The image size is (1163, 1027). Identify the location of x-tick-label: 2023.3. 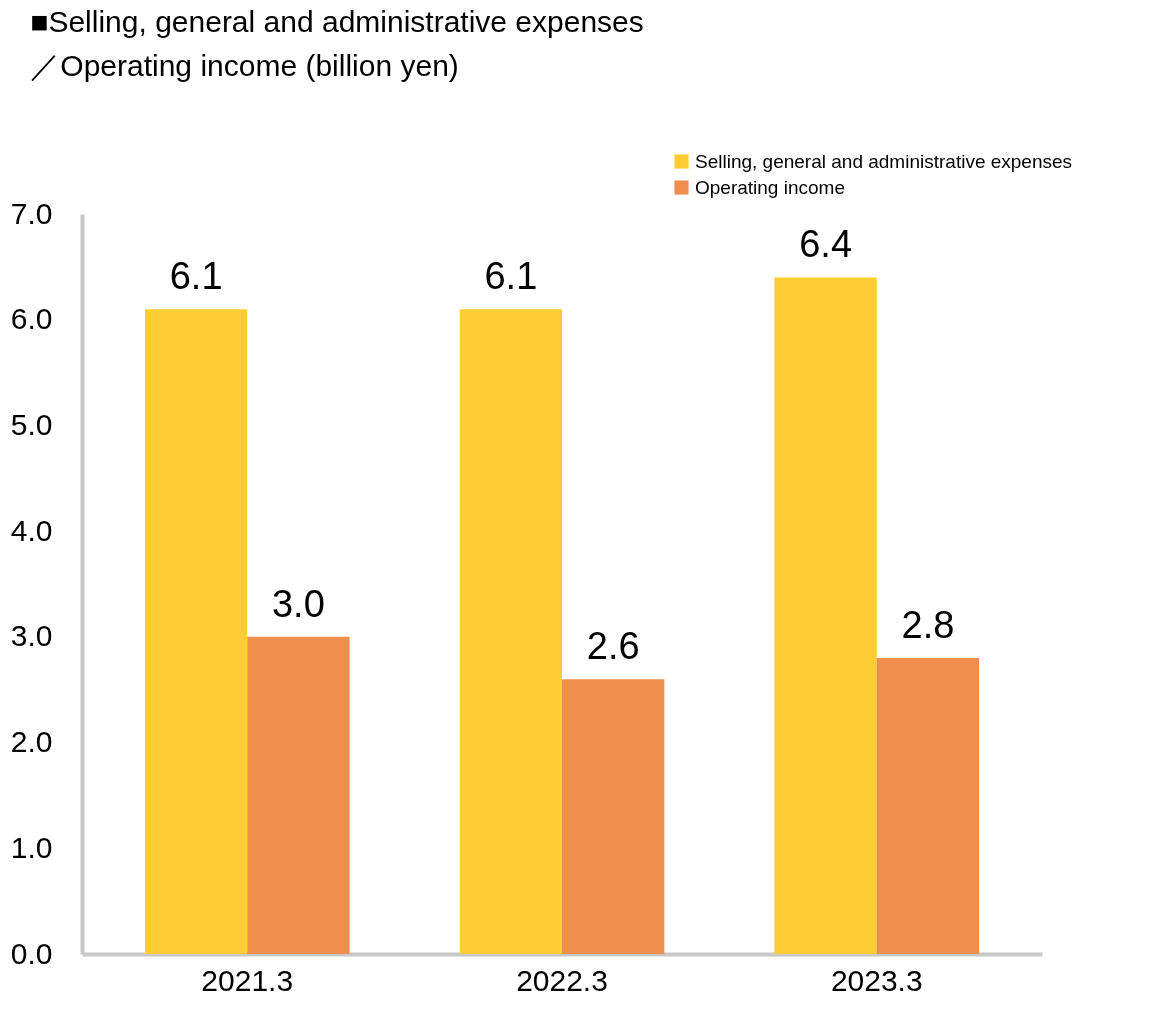
(876, 980).